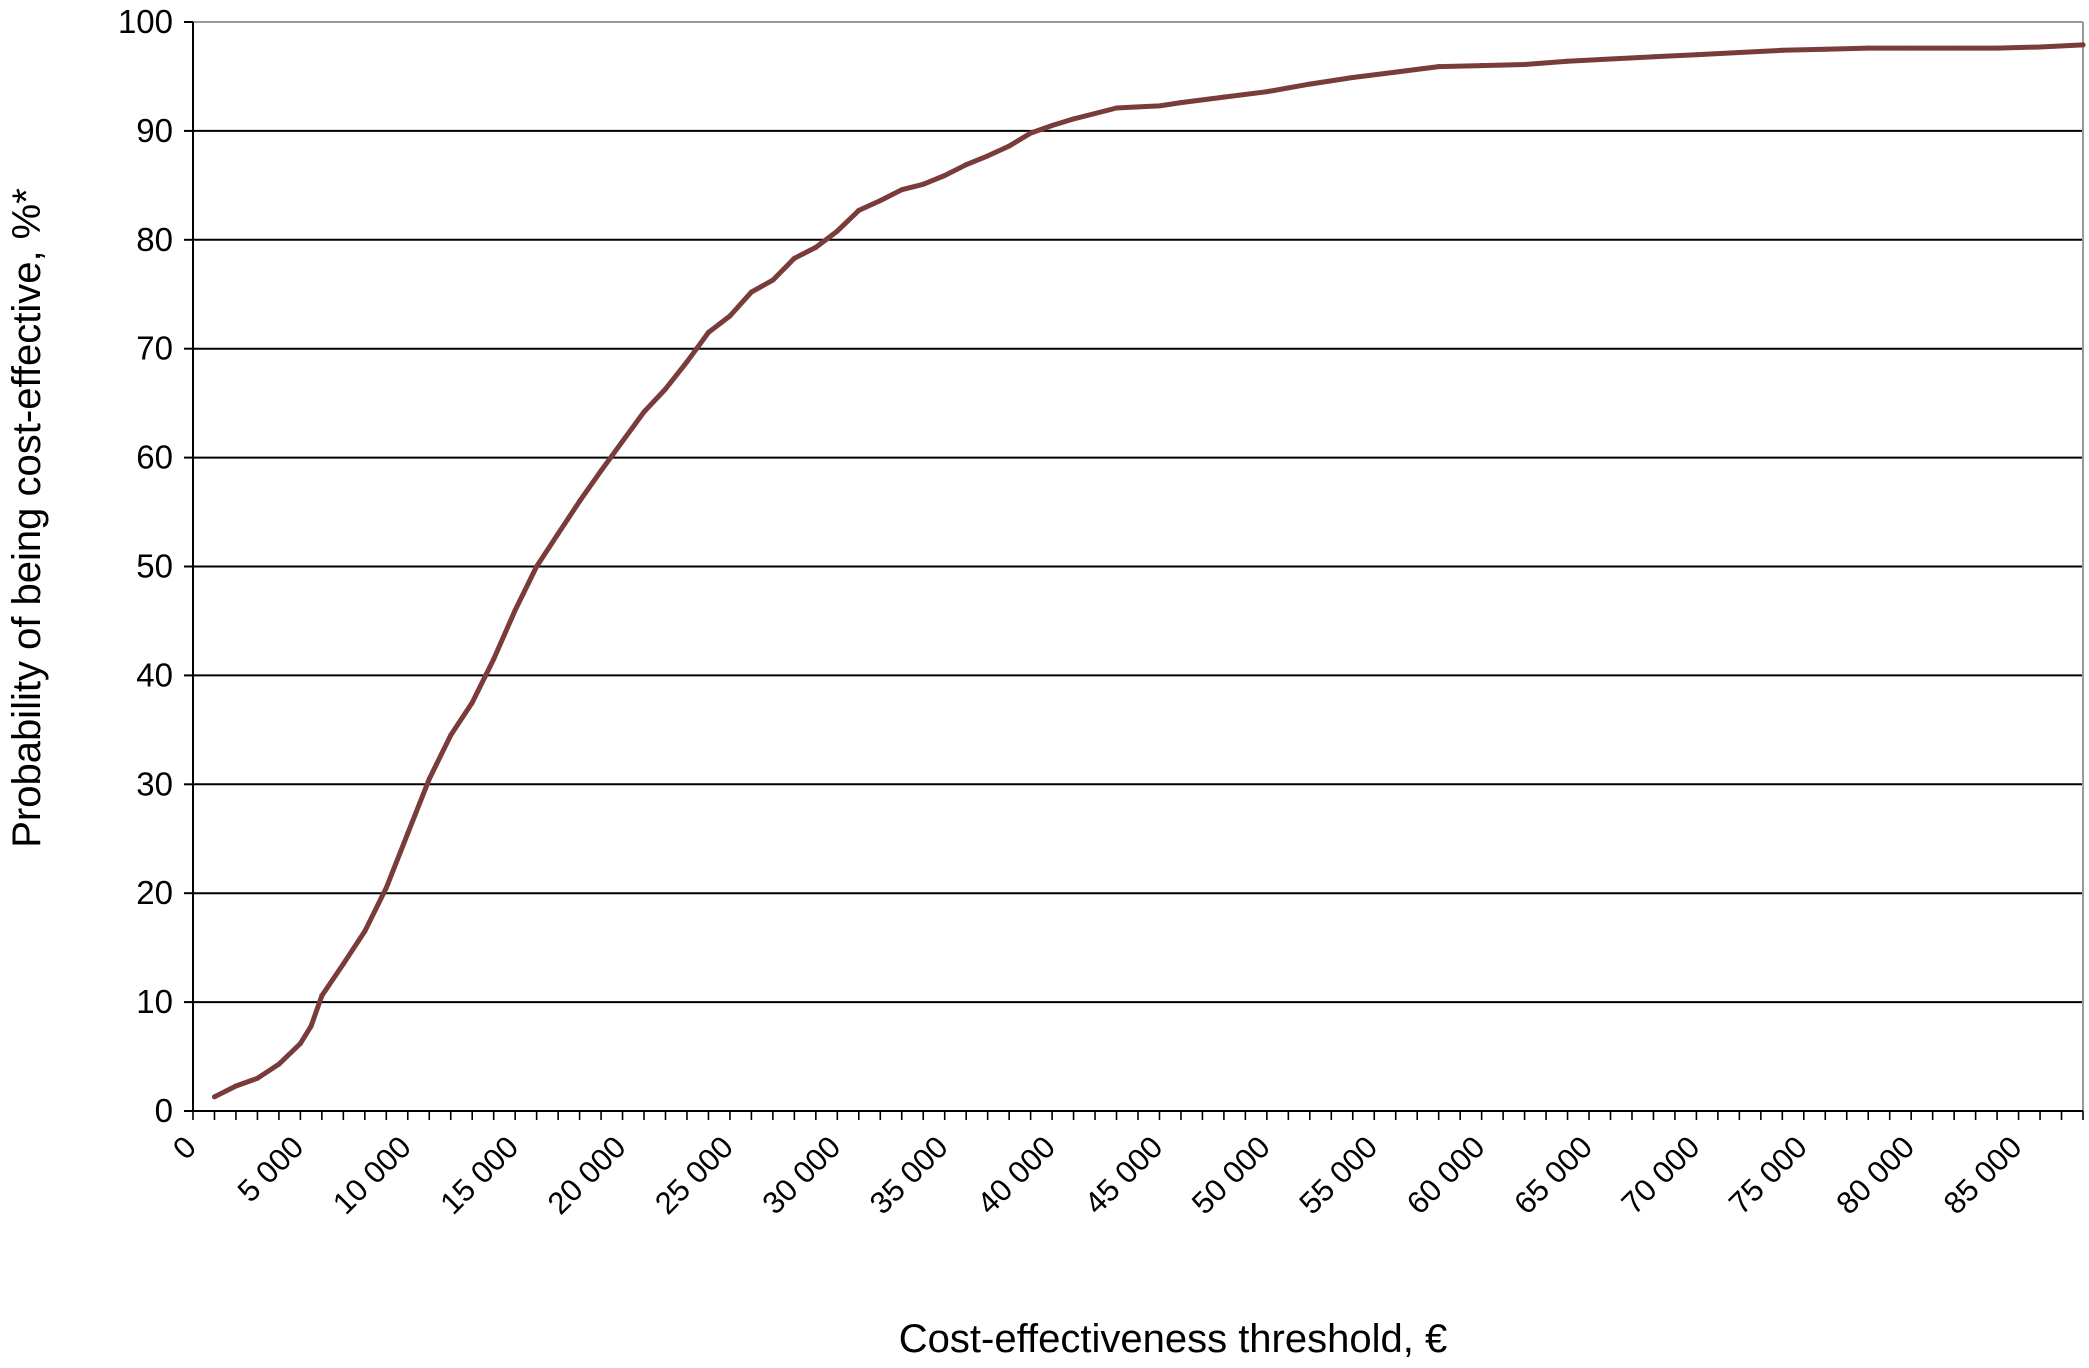 This screenshot has height=1368, width=2089. I want to click on x-tick-label: 10 000, so click(372, 1175).